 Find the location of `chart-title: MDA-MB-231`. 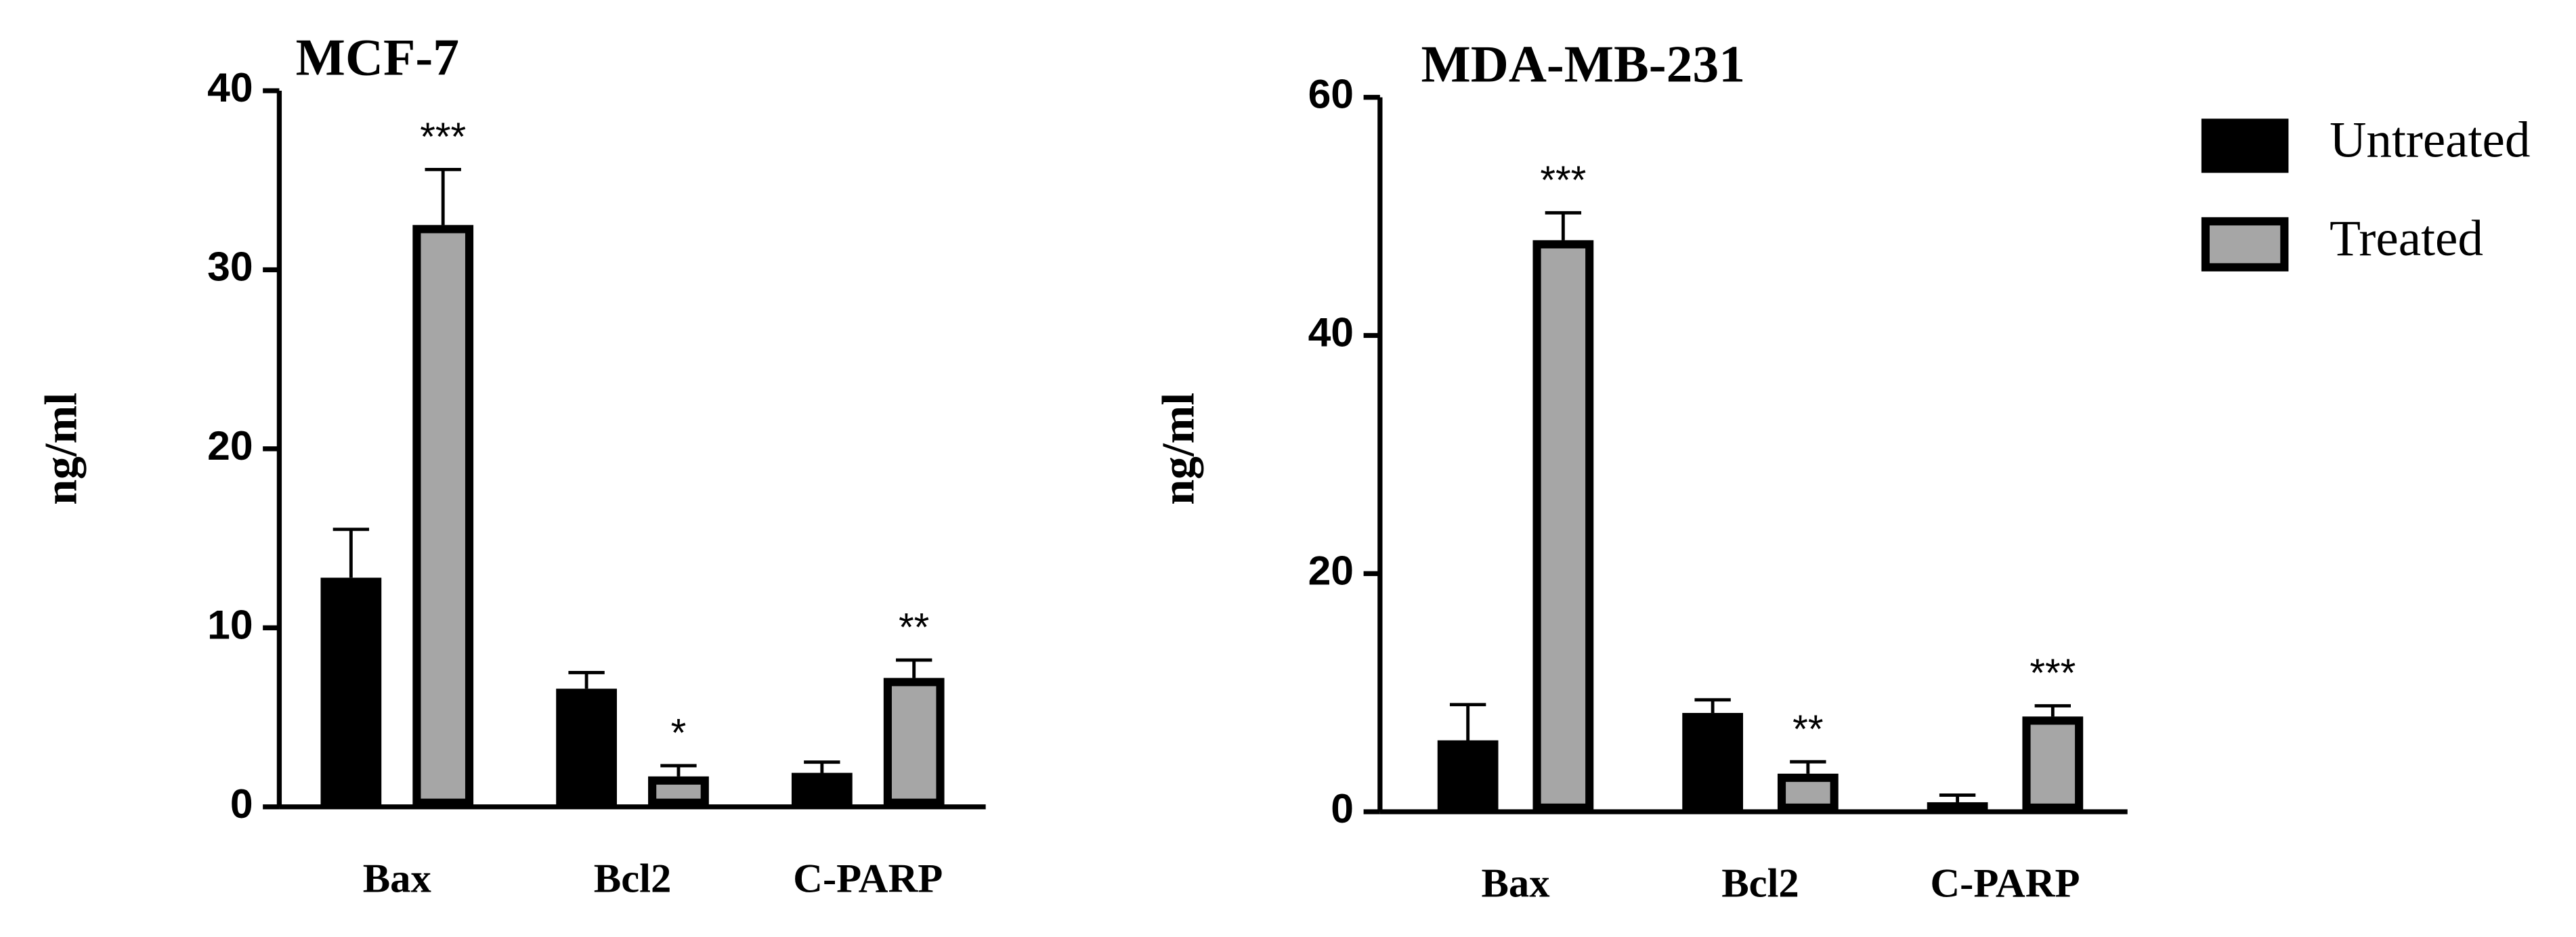

chart-title: MDA-MB-231 is located at coordinates (1583, 64).